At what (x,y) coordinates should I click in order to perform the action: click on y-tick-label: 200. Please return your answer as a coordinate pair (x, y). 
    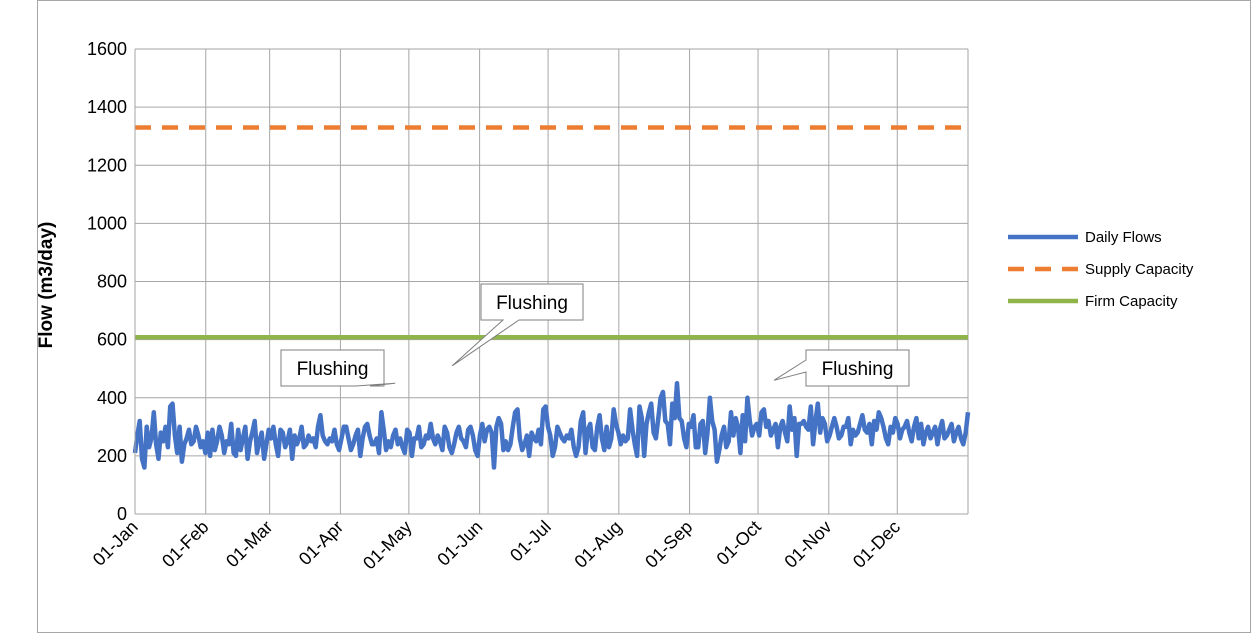
    Looking at the image, I should click on (112, 456).